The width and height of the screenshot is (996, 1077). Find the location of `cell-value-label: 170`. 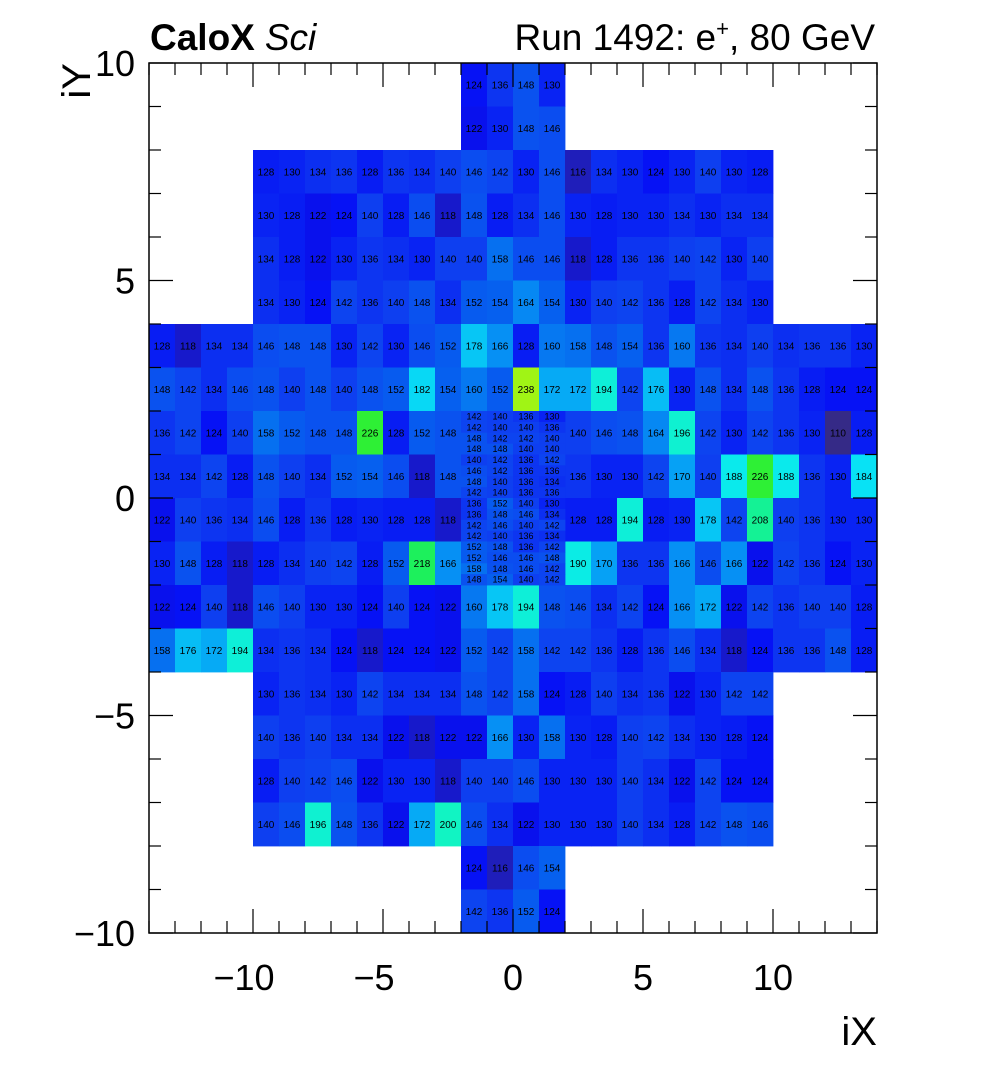

cell-value-label: 170 is located at coordinates (604, 564).